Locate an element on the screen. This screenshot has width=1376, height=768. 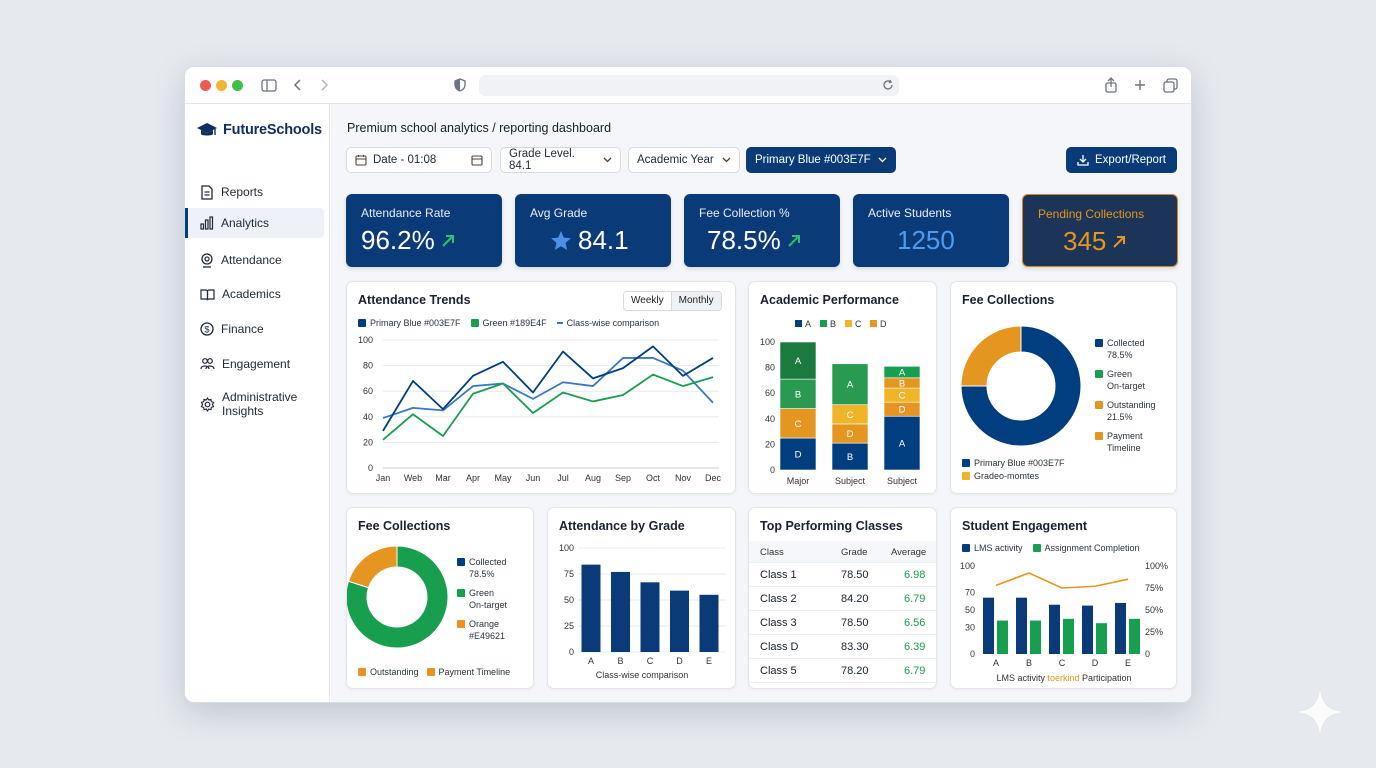
kpi-card-pending-collections: Pending Collections 345 is located at coordinates (1100, 230).